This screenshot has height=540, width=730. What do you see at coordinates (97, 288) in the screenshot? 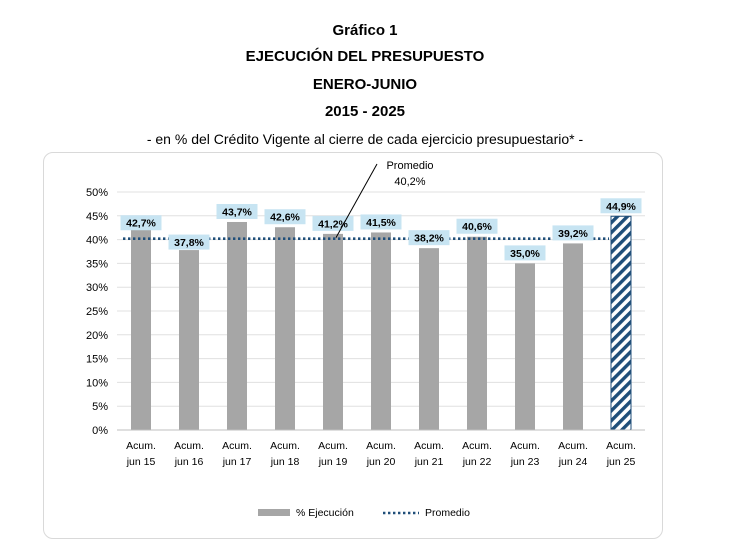
I see `y-tick-label: 30%` at bounding box center [97, 288].